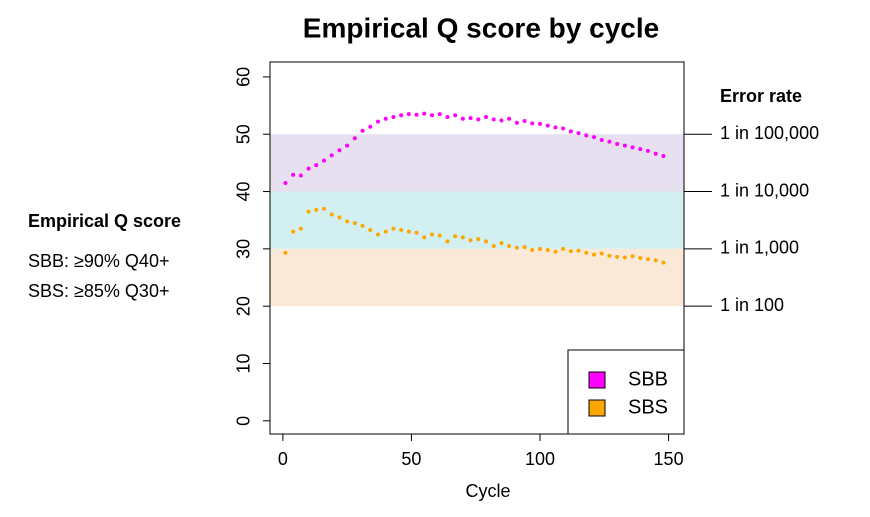 The image size is (870, 517). I want to click on y2-tick-label: 1 in 100, so click(752, 305).